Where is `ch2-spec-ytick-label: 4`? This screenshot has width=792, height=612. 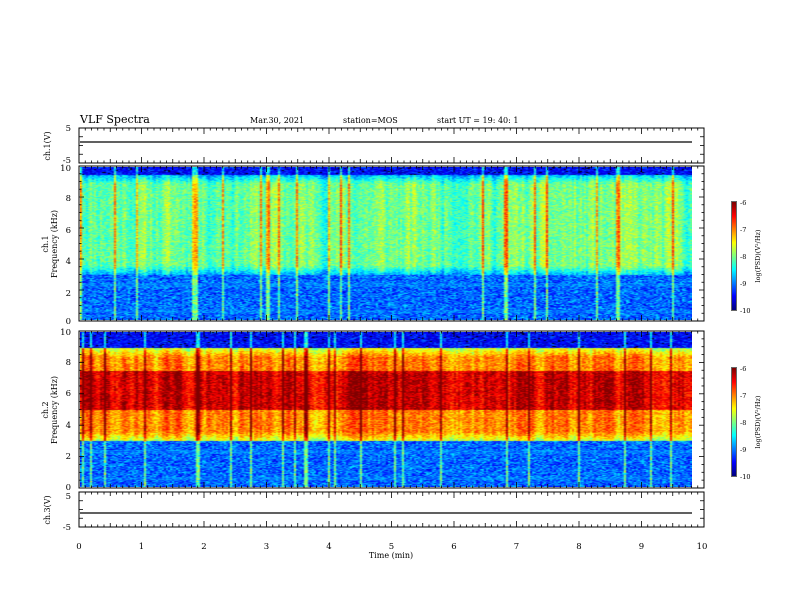
ch2-spec-ytick-label: 4 is located at coordinates (68, 426).